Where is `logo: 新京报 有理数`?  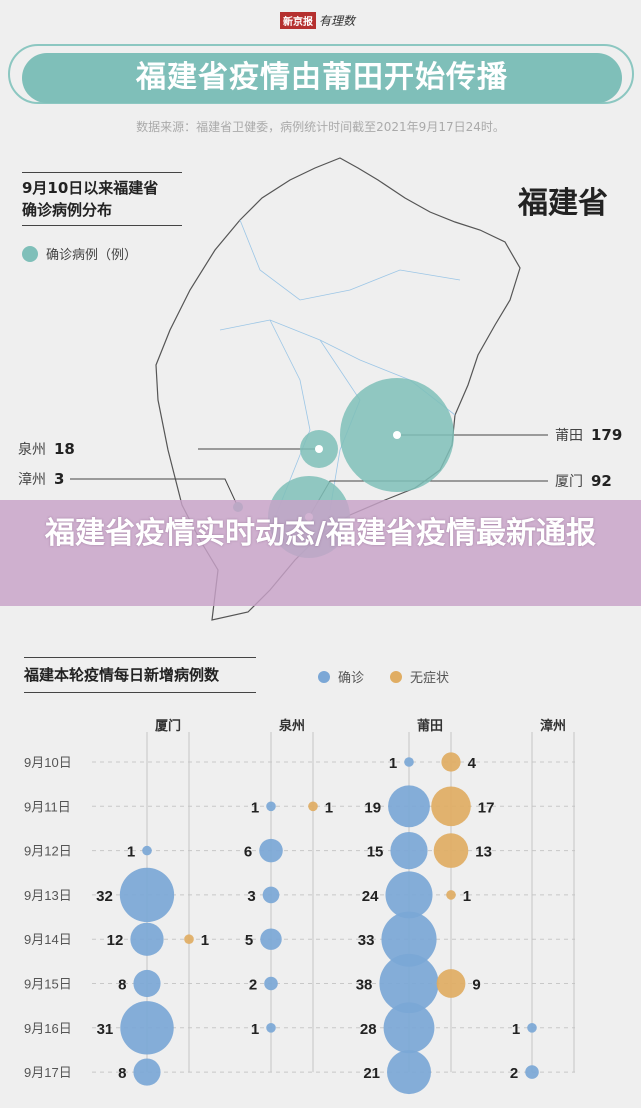 logo: 新京报 有理数 is located at coordinates (317, 20).